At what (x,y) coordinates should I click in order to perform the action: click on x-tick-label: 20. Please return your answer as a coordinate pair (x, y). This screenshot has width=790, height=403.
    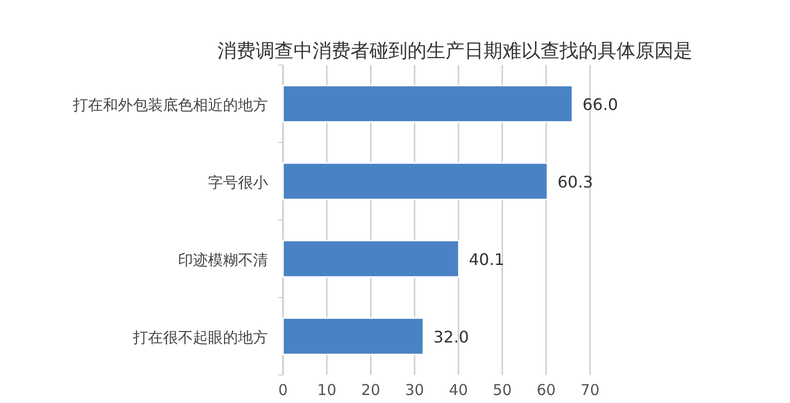
    Looking at the image, I should click on (370, 390).